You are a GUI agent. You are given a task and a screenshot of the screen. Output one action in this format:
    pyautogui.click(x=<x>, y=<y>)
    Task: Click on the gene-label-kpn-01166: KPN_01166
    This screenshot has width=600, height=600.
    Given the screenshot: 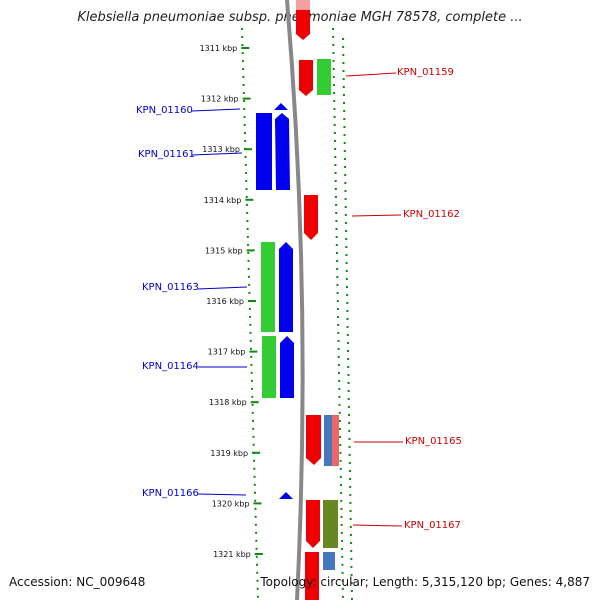 What is the action you would take?
    pyautogui.click(x=170, y=493)
    